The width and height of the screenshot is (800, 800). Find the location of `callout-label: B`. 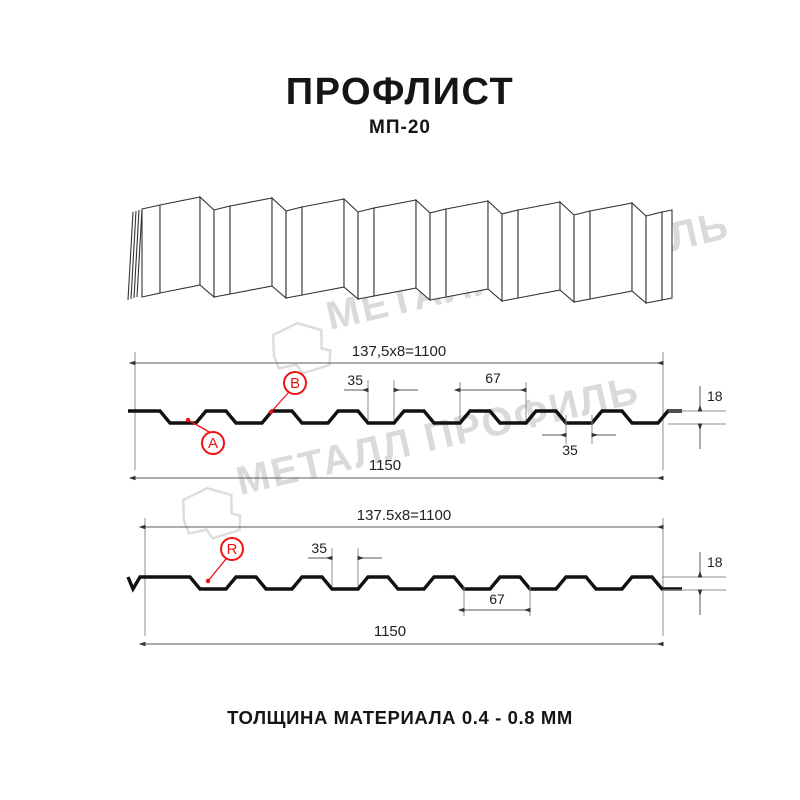

callout-label: B is located at coordinates (295, 383).